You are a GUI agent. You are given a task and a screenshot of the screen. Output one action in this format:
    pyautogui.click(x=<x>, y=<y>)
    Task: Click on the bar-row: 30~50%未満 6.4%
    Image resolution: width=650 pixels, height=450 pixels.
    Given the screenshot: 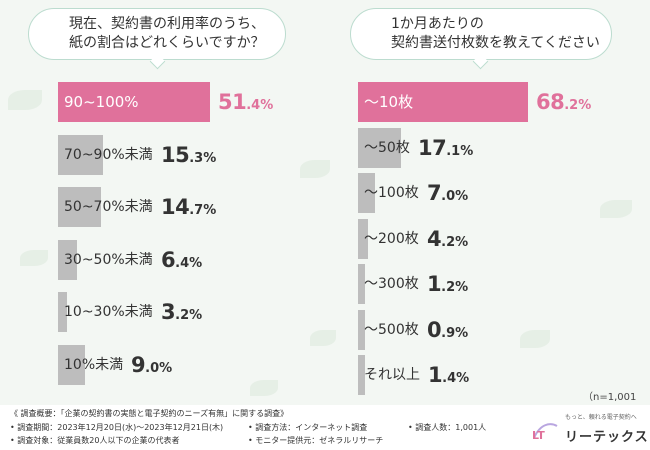 What is the action you would take?
    pyautogui.click(x=178, y=259)
    